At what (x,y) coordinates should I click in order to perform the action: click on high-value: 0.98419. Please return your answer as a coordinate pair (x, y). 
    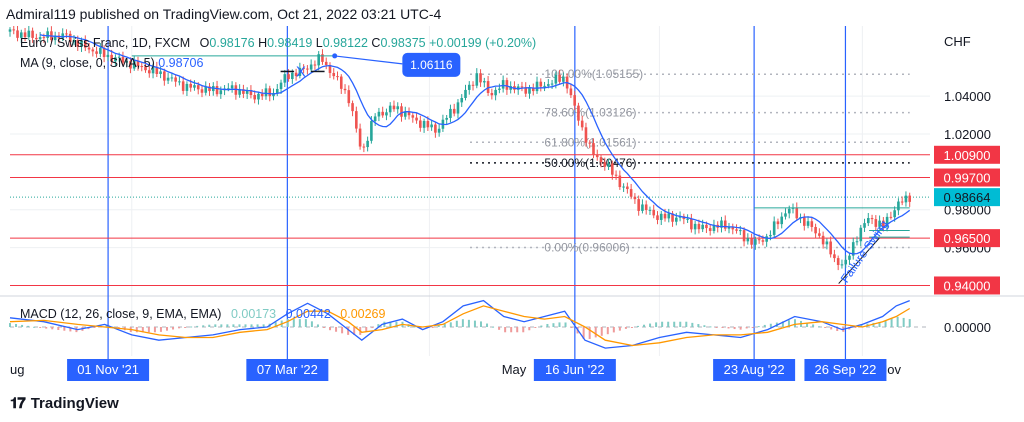
    Looking at the image, I should click on (290, 43).